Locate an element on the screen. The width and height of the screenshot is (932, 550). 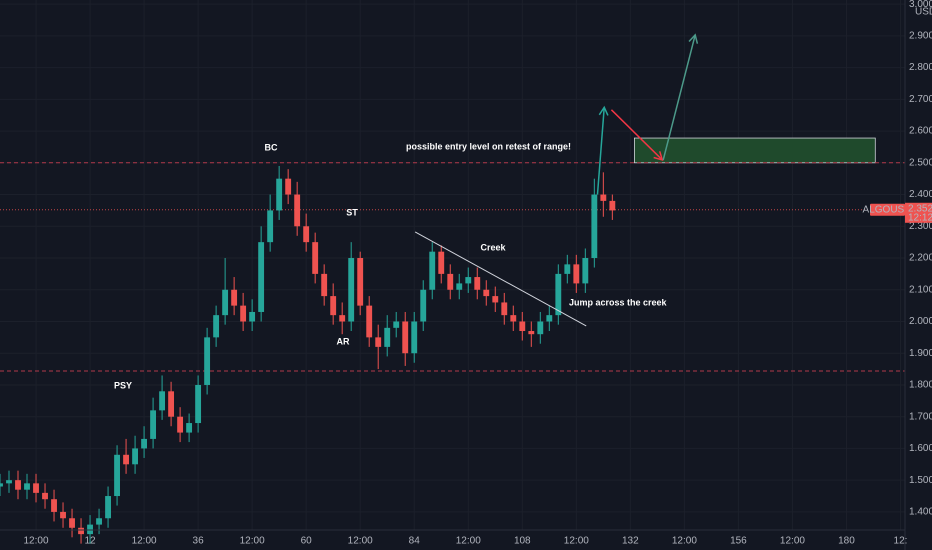
annotation: AR is located at coordinates (343, 341).